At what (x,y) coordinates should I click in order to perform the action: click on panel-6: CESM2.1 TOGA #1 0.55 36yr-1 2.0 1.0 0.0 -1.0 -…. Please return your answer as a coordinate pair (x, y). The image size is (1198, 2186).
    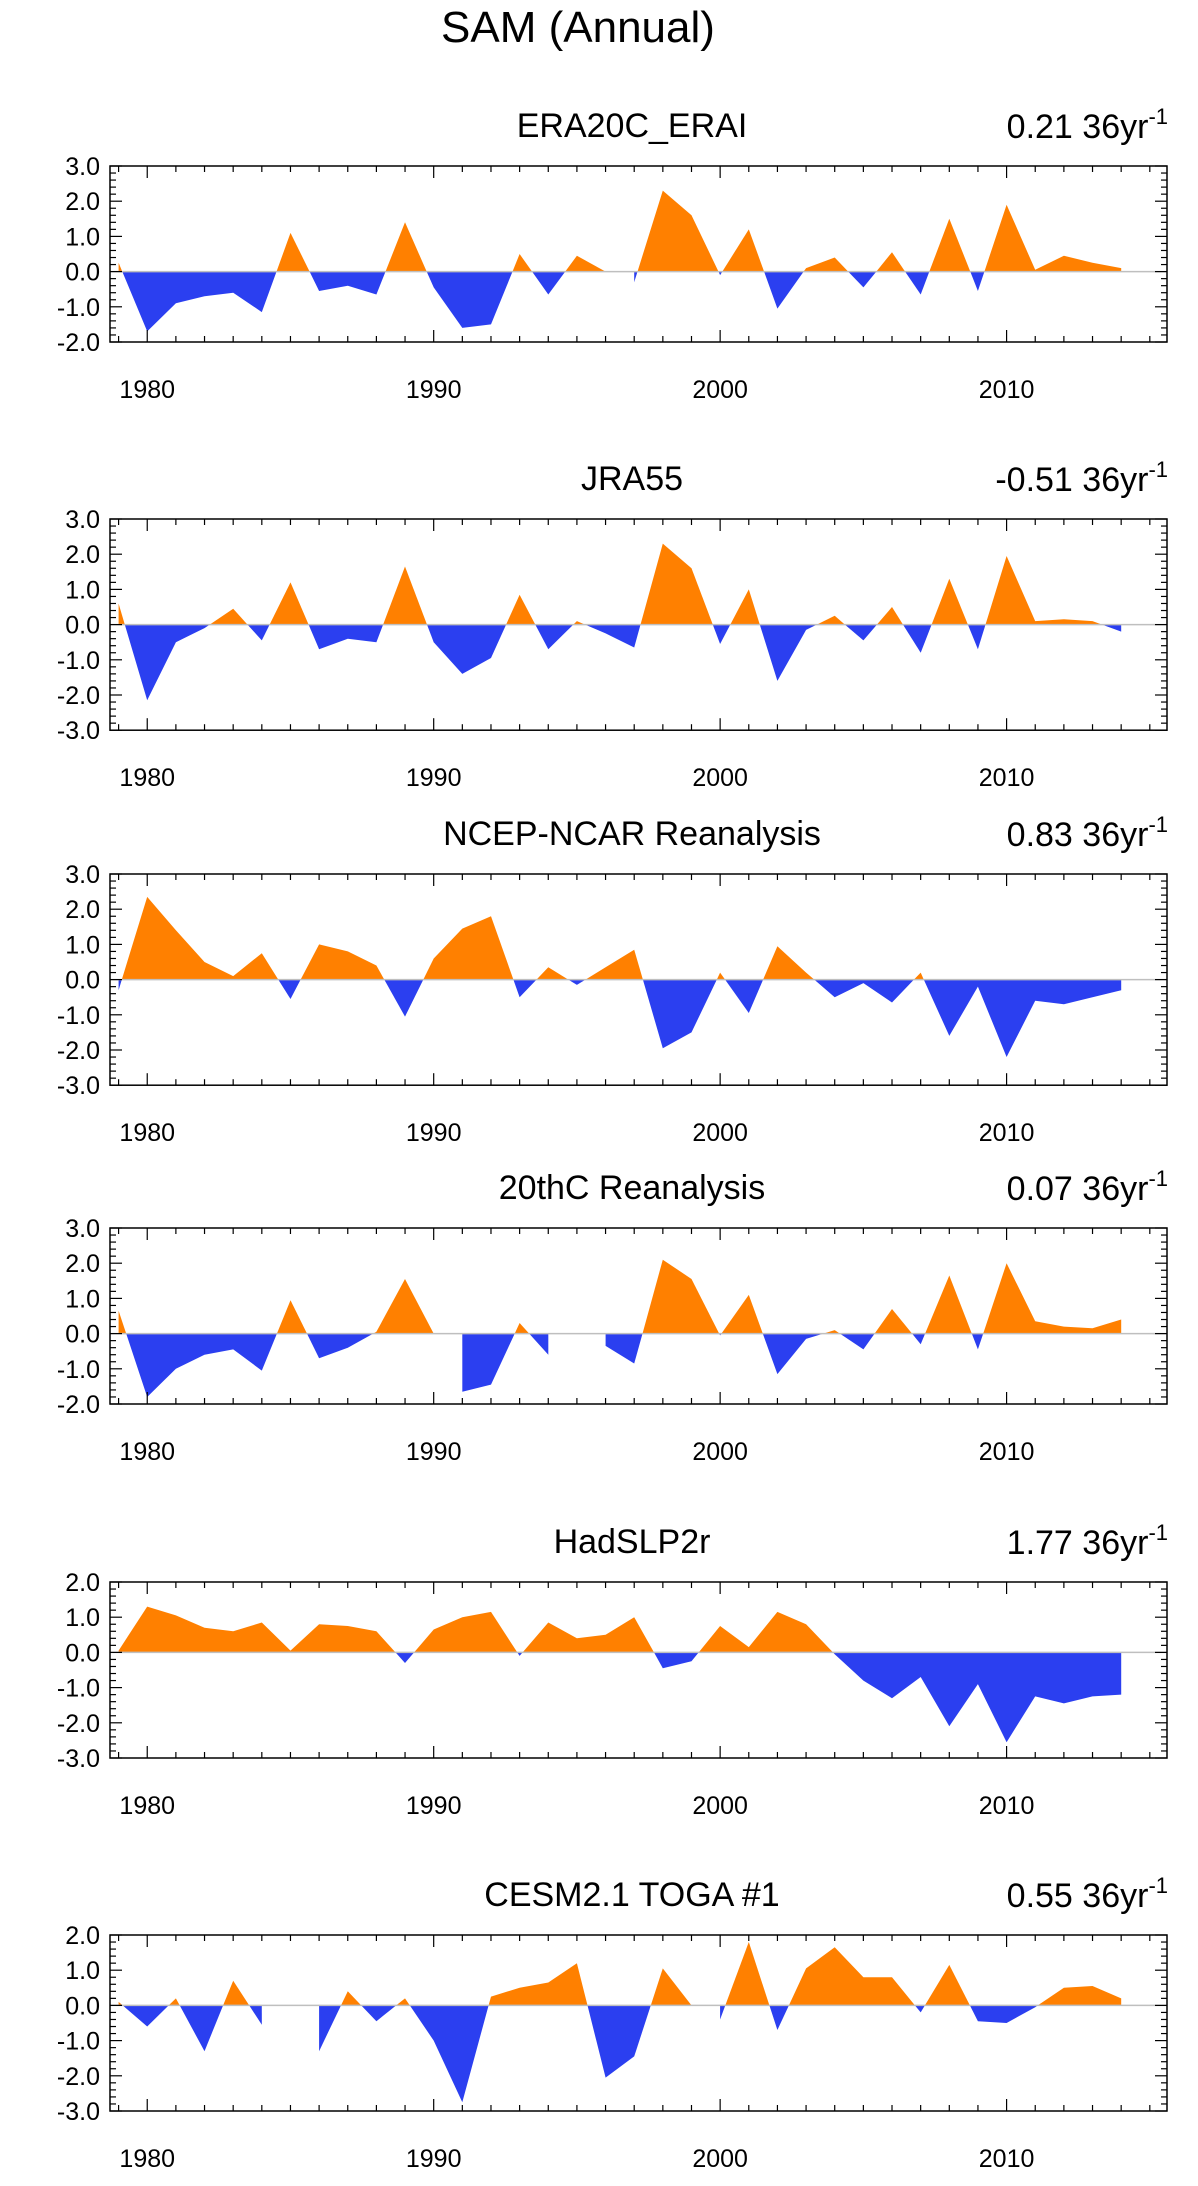
    Looking at the image, I should click on (612, 2023).